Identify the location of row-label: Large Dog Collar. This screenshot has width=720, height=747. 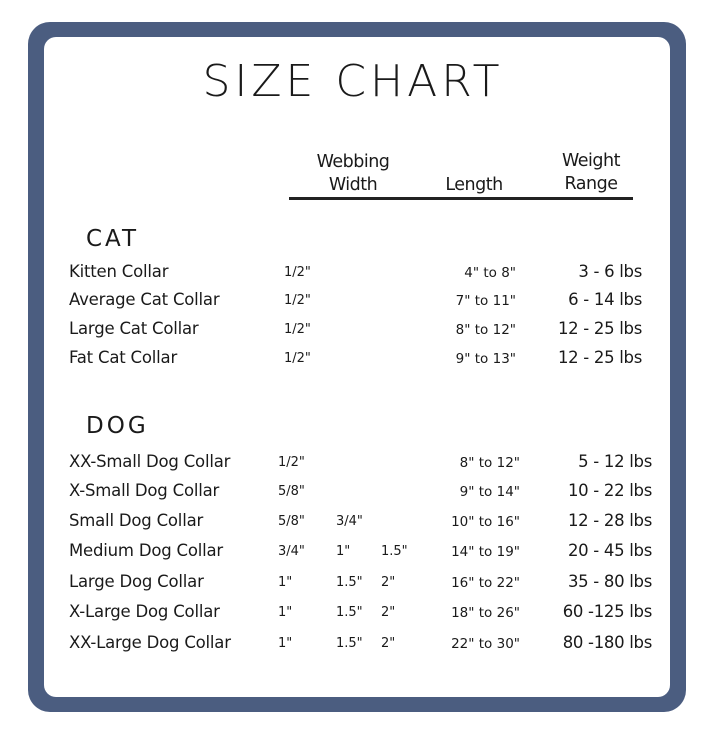
(136, 581).